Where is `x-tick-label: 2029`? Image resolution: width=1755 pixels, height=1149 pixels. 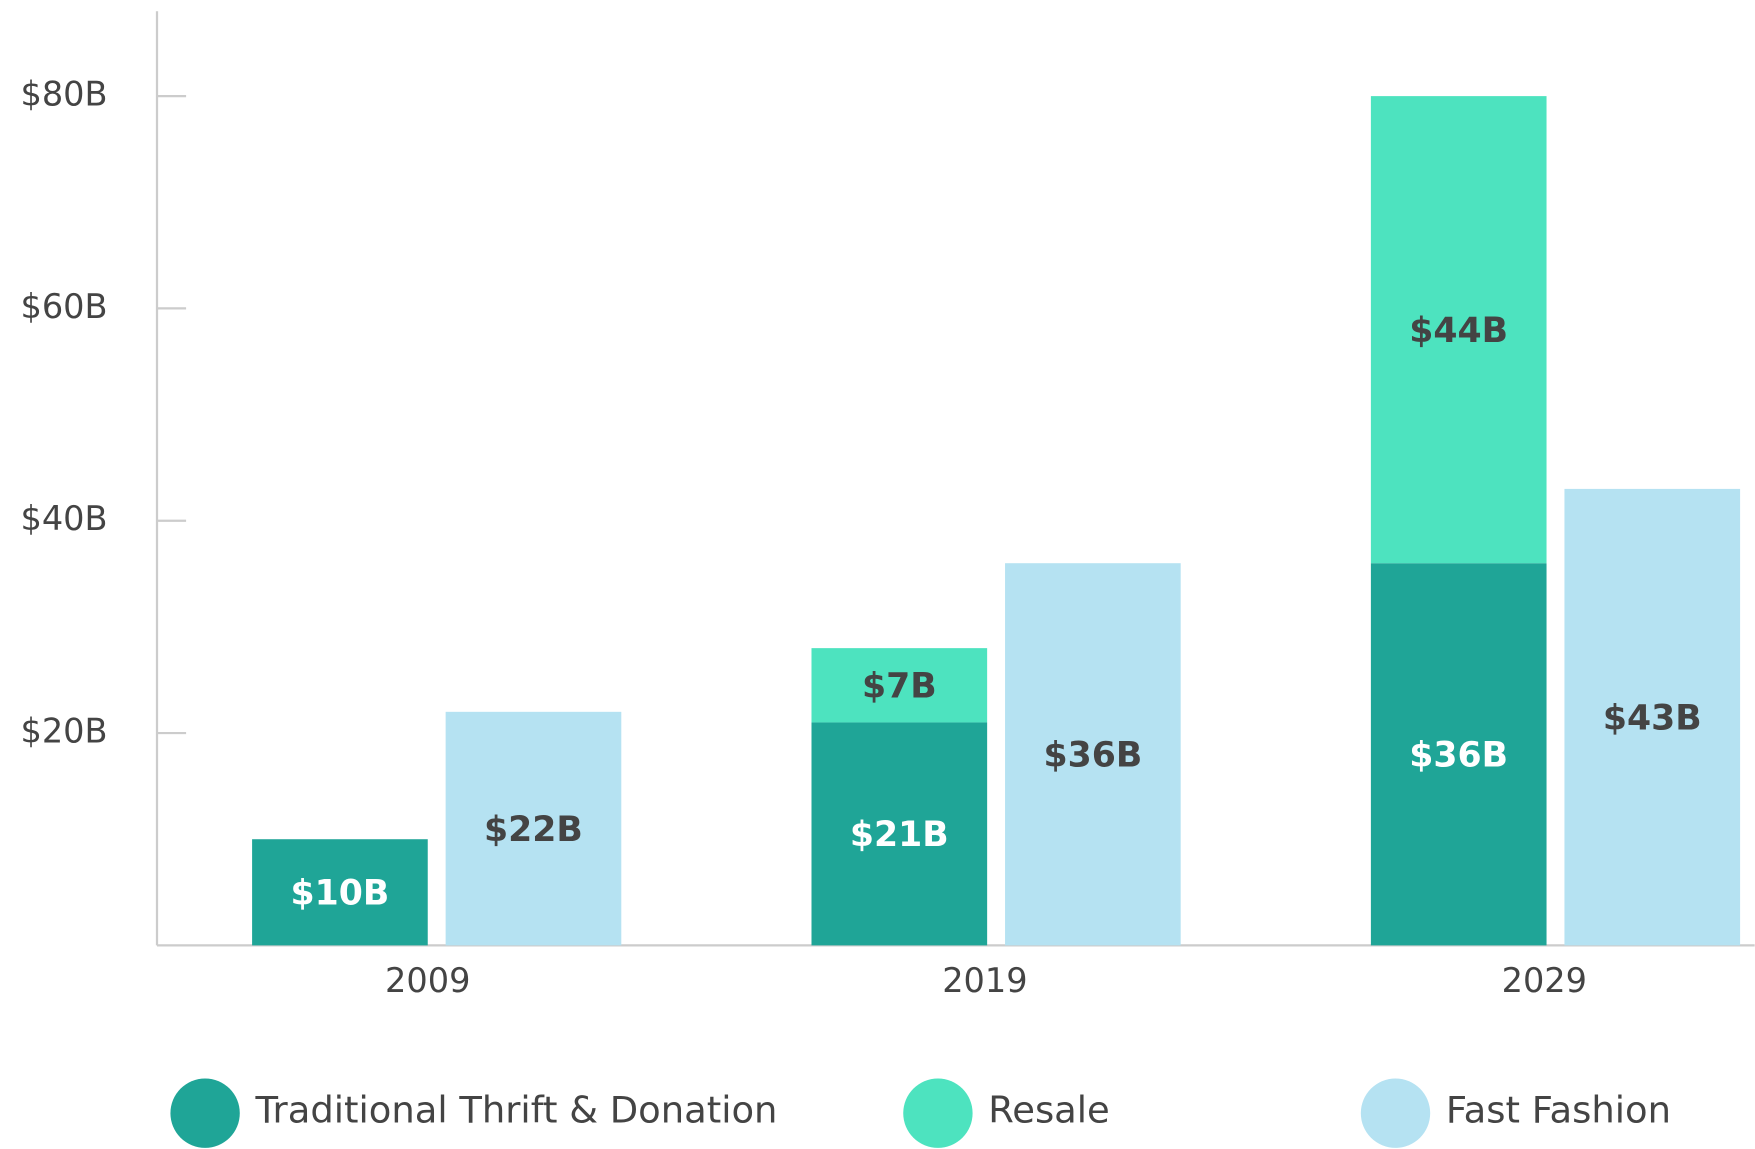 x-tick-label: 2029 is located at coordinates (1544, 980).